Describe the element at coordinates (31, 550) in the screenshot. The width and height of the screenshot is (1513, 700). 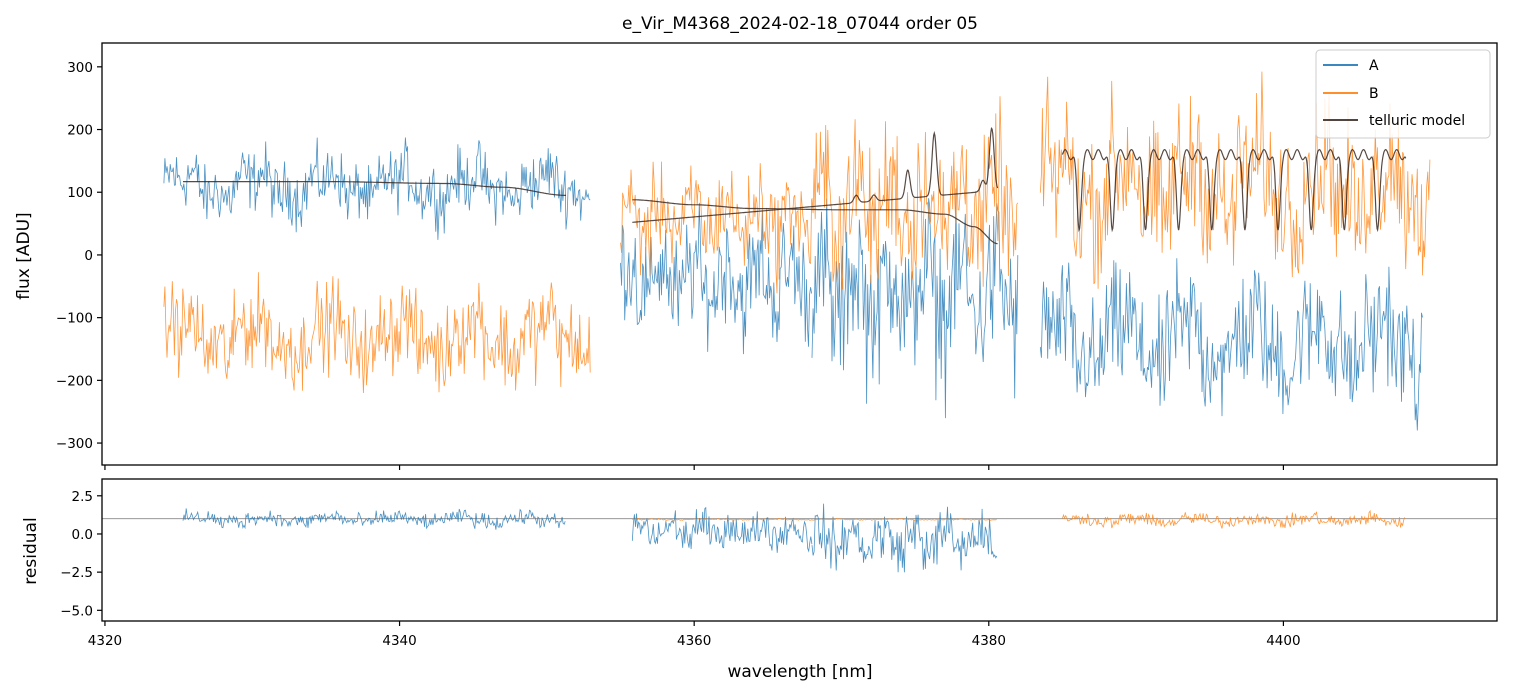
I see `residual-ylabel: residual` at that location.